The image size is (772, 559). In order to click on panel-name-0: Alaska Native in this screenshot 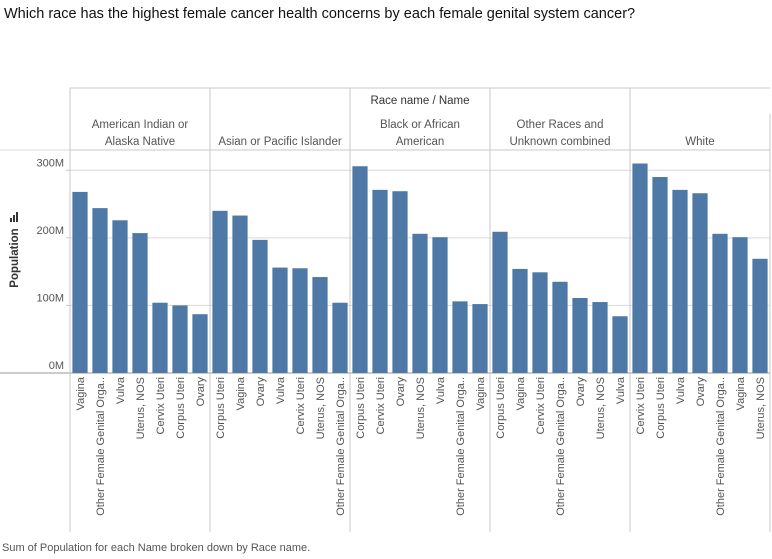, I will do `click(140, 142)`.